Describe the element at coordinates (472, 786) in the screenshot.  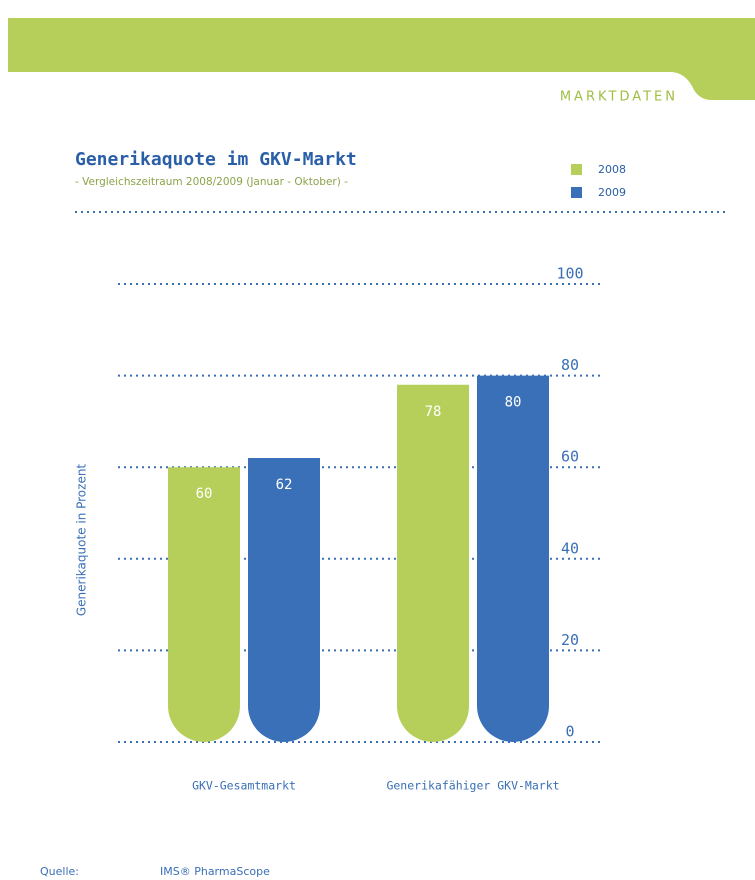
I see `x-tick-label: Generikafähiger GKV-Markt` at that location.